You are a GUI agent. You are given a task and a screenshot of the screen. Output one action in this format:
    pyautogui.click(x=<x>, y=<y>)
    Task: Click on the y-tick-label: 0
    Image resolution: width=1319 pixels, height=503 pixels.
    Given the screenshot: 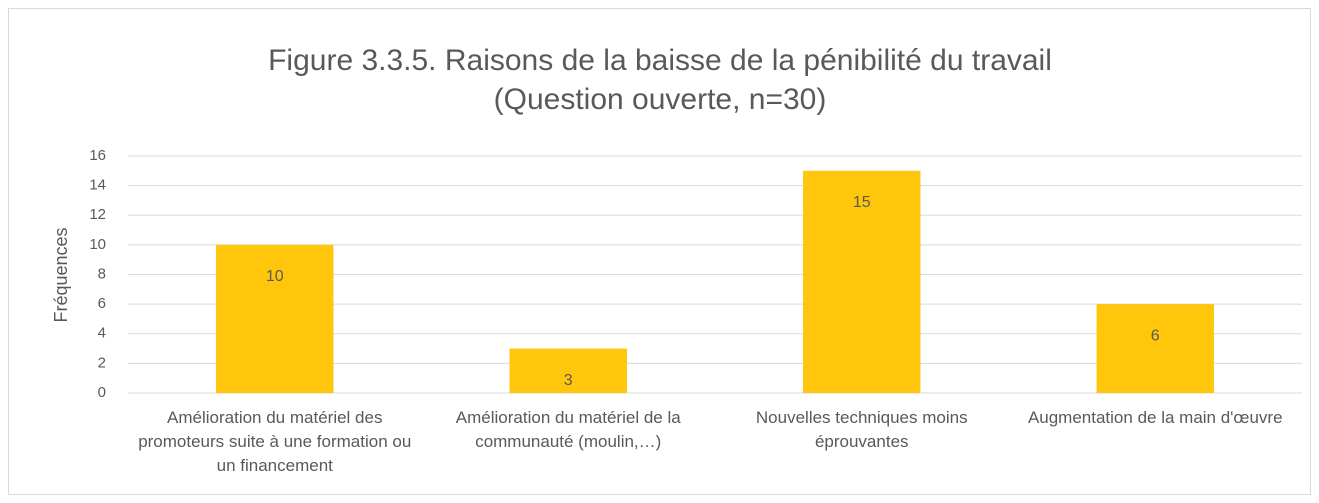 What is the action you would take?
    pyautogui.click(x=102, y=392)
    